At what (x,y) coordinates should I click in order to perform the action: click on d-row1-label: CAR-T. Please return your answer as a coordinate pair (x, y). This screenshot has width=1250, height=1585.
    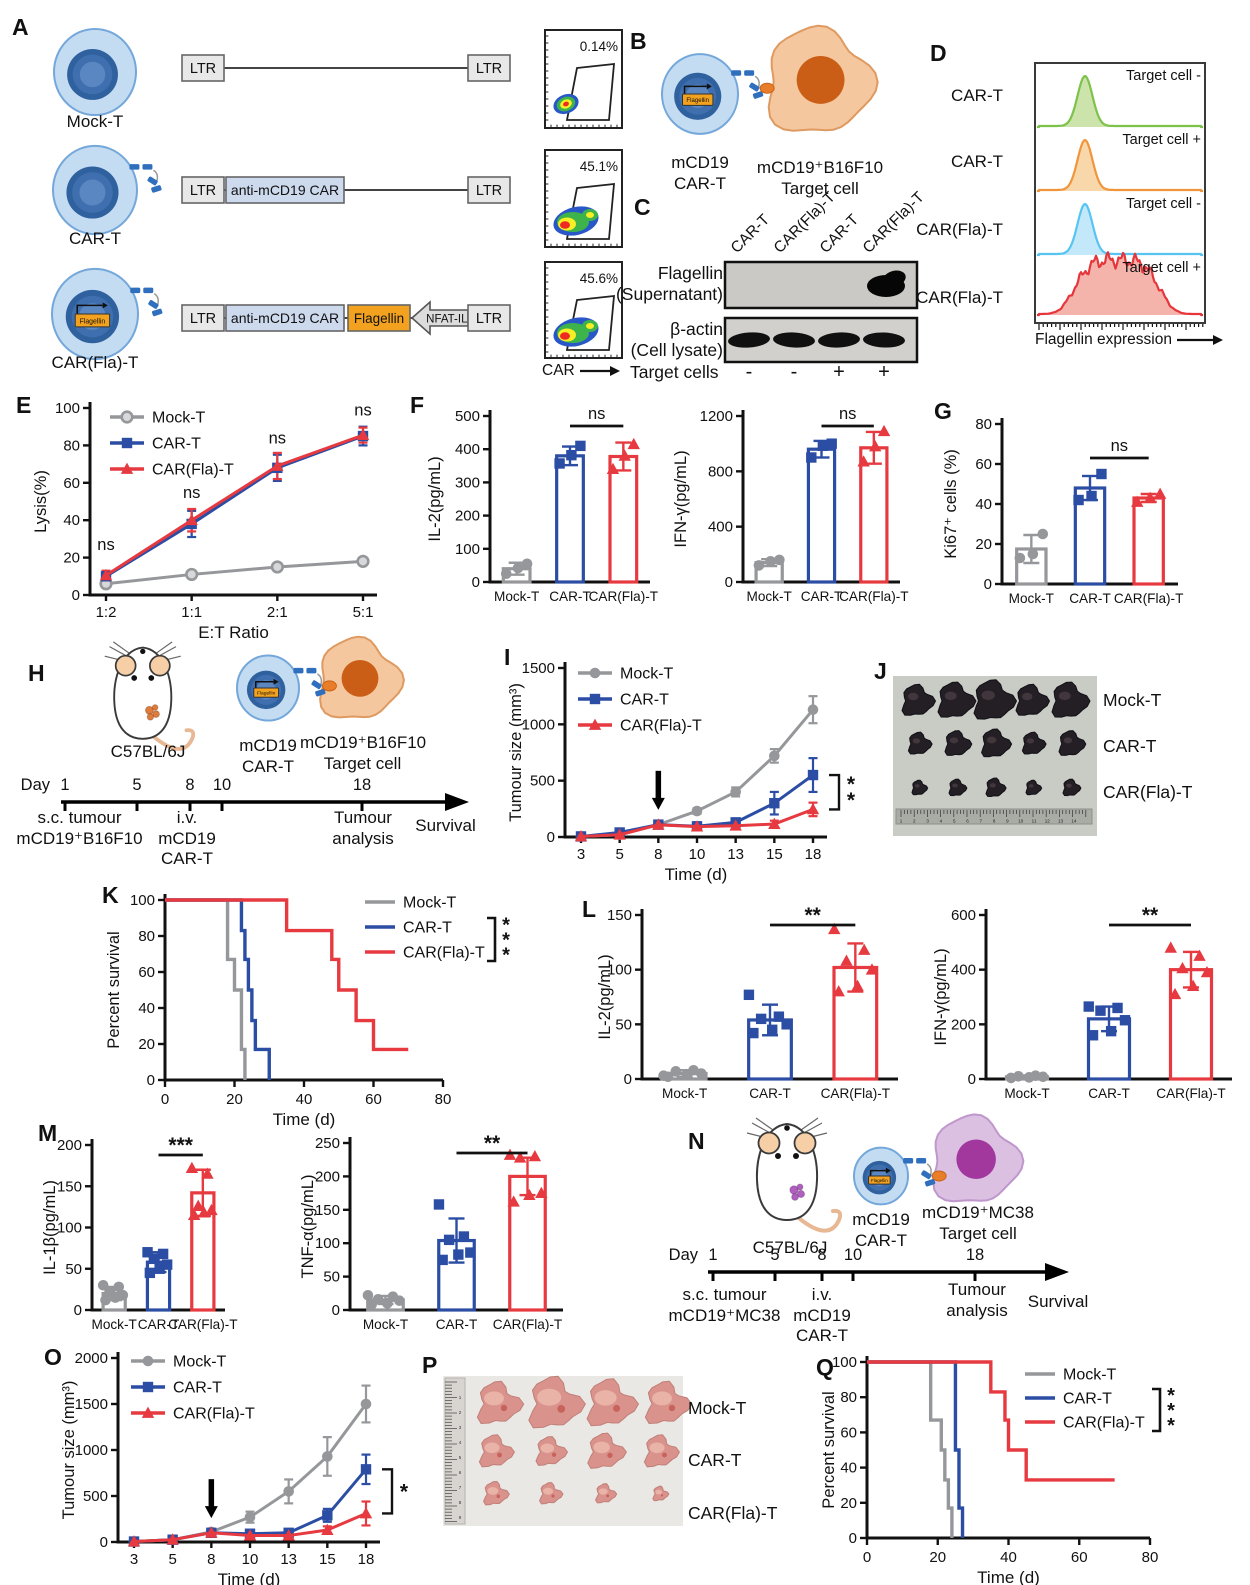
    Looking at the image, I should click on (977, 95).